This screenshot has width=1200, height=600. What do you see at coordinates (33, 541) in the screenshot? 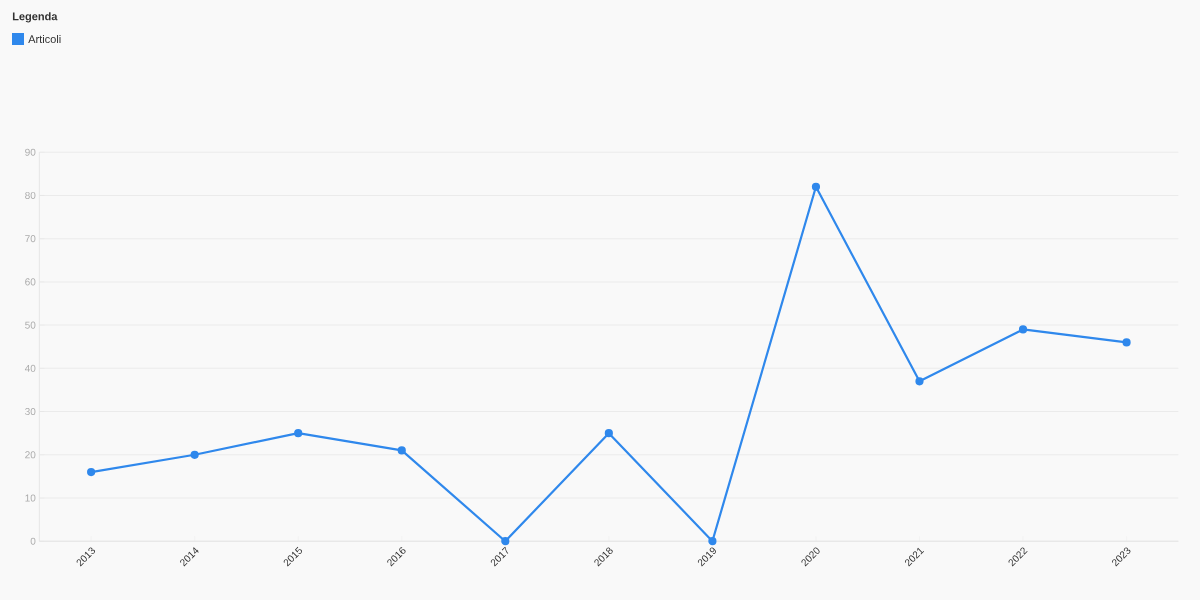
I see `y-tick-label: 0` at bounding box center [33, 541].